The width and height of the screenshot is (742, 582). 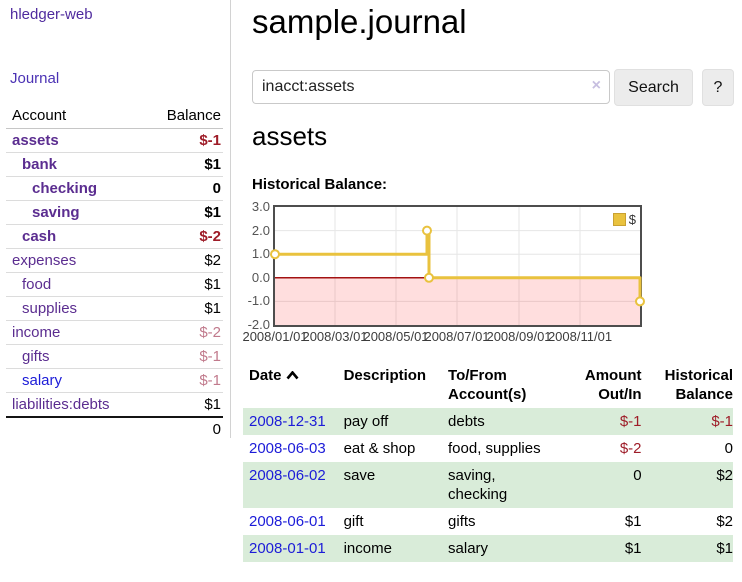 I want to click on register-description-cell: eat & shop, so click(x=379, y=448).